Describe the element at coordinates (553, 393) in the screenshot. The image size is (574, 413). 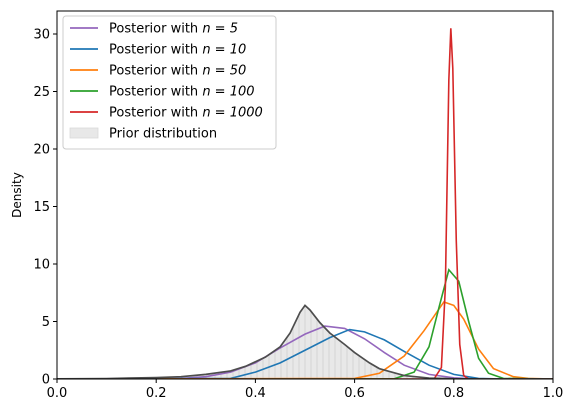
I see `x-tick-label: 1.0` at that location.